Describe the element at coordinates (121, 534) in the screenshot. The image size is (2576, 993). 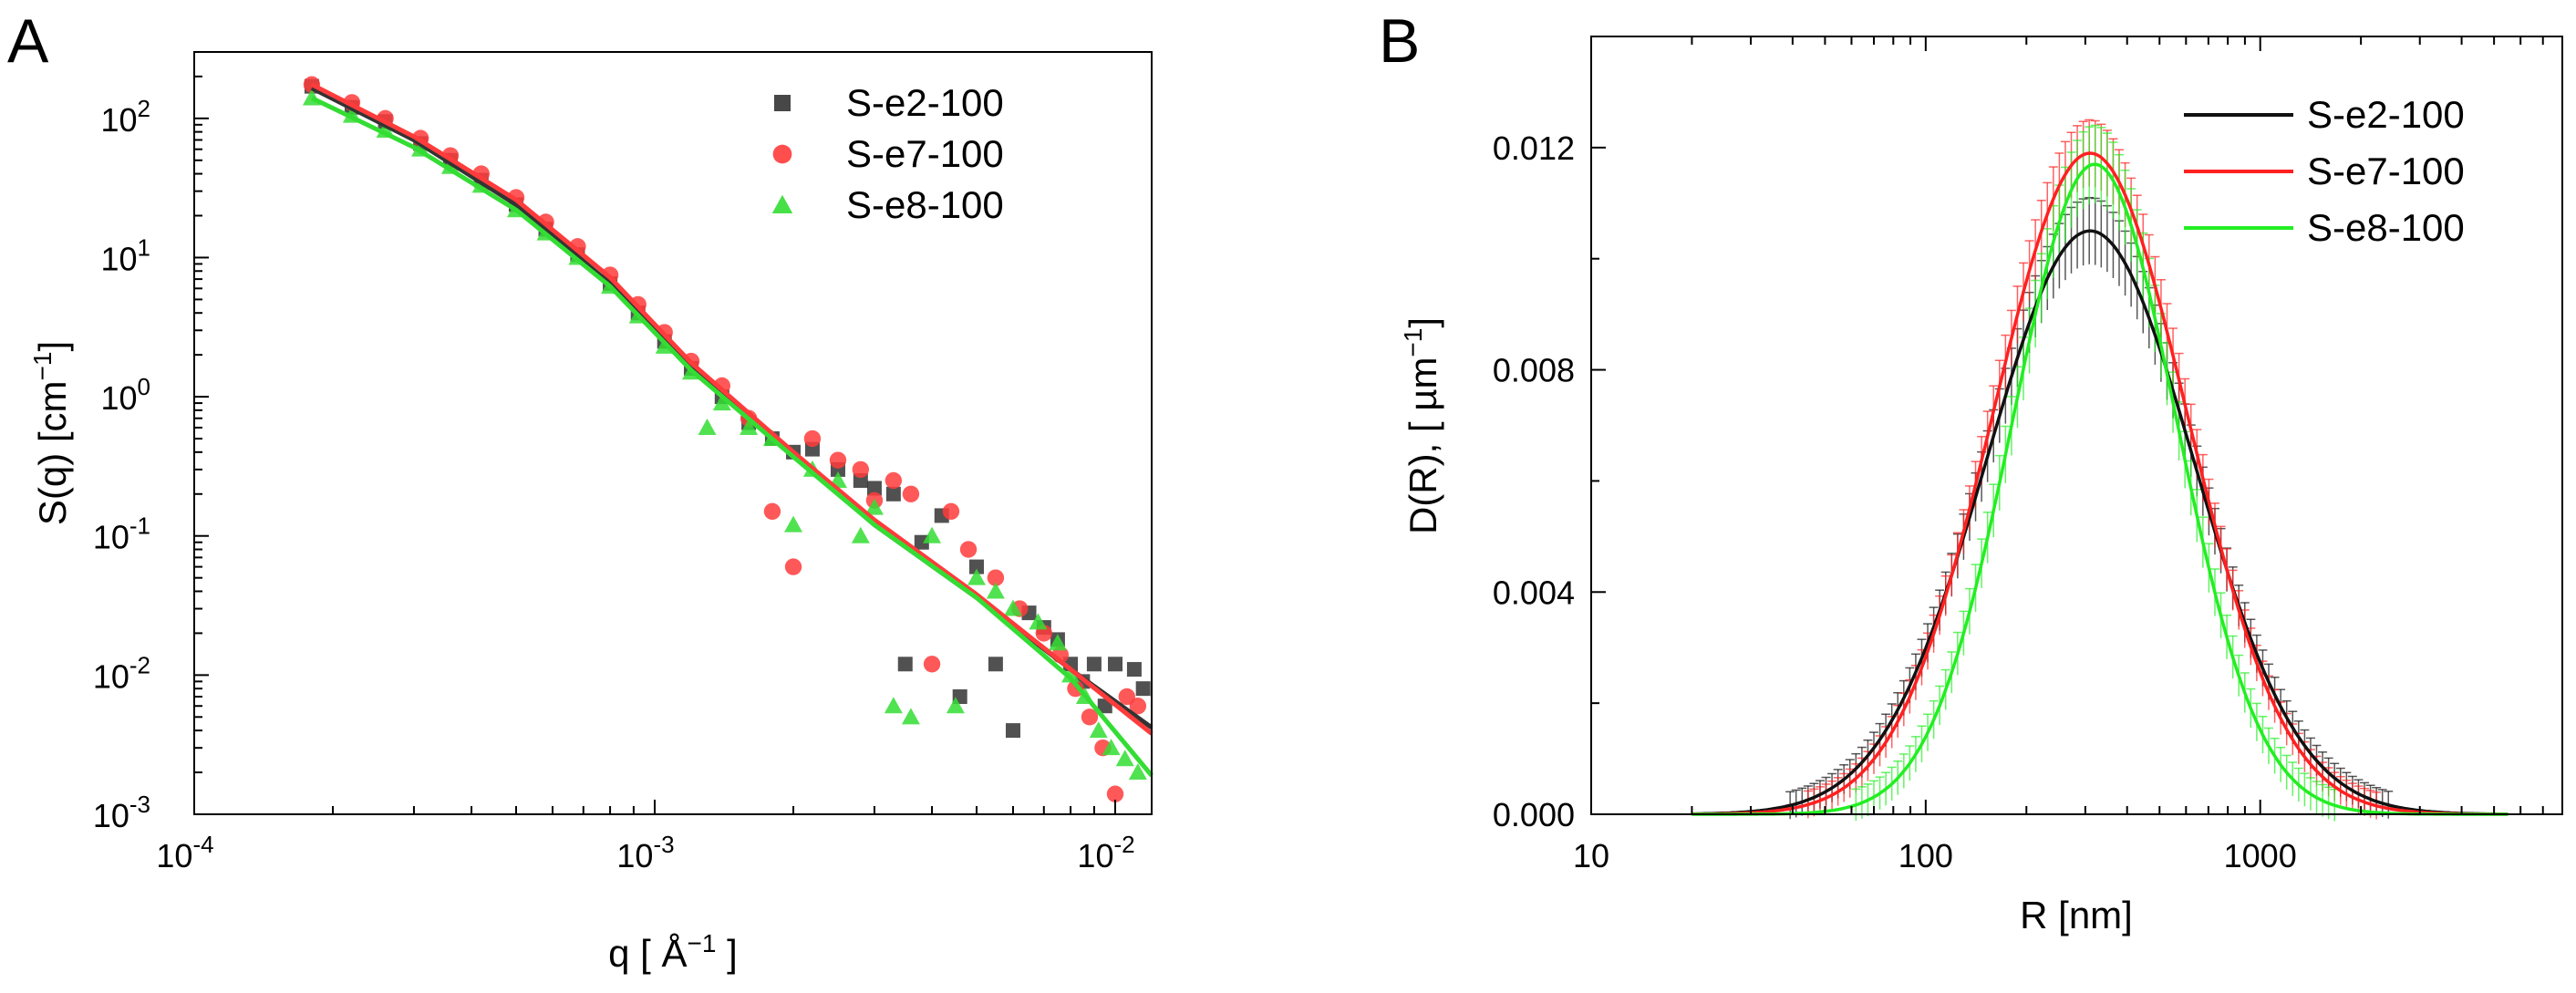
I see `panel-a-y-tick-label: 10⁻¹` at that location.